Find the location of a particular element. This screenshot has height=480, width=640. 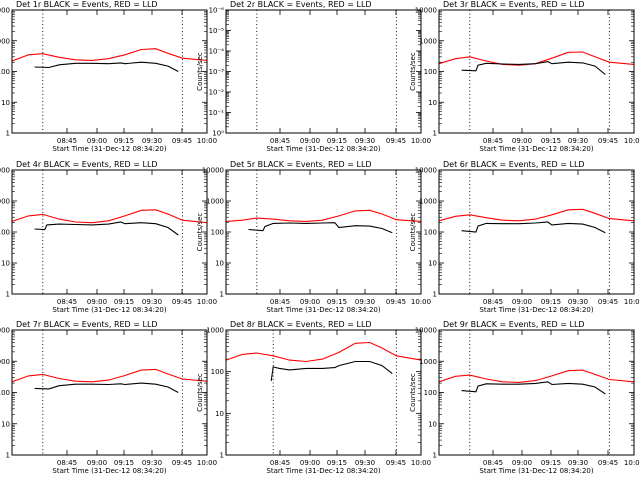

panel-title: Det 1r BLACK = Events, RED = LLD is located at coordinates (87, 4).